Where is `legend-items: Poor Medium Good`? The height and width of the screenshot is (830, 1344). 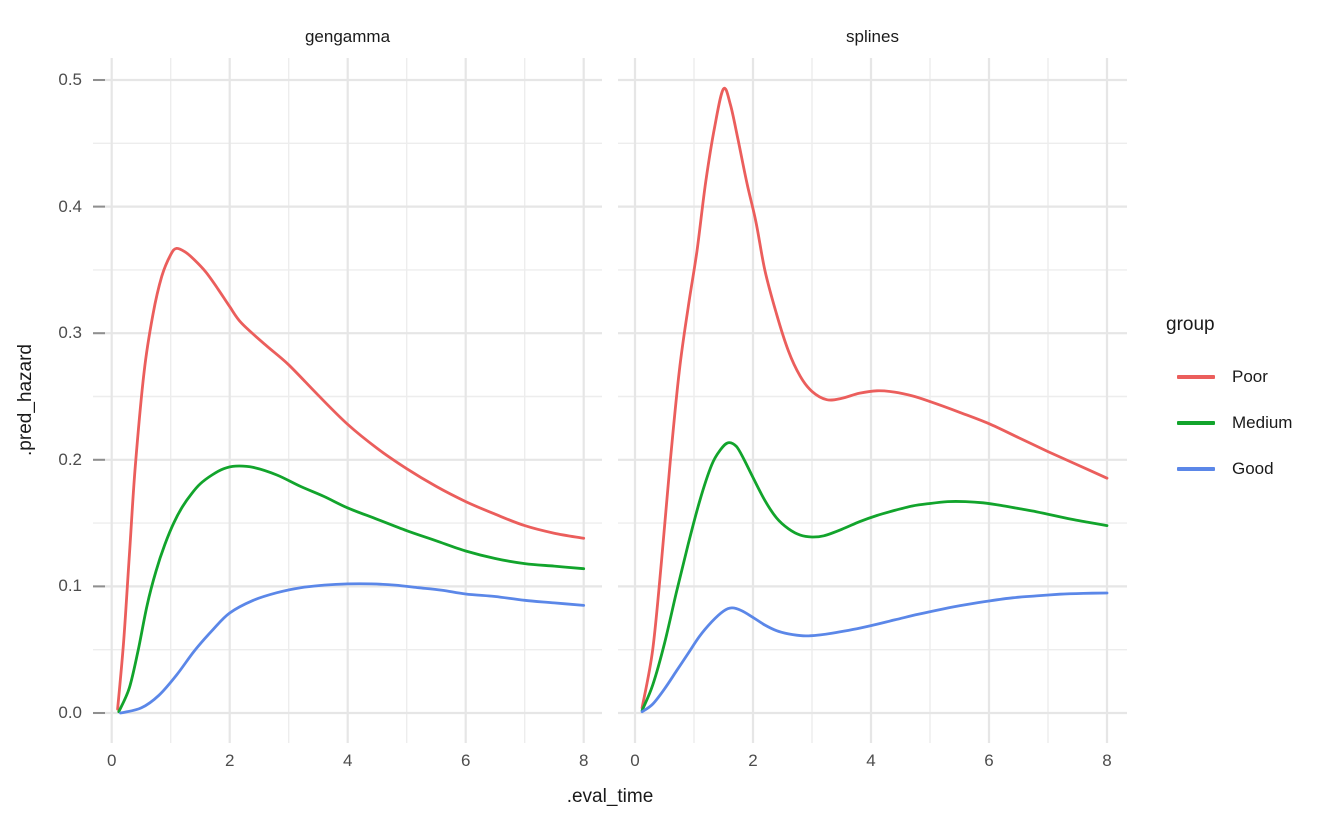 legend-items: Poor Medium Good is located at coordinates (1229, 423).